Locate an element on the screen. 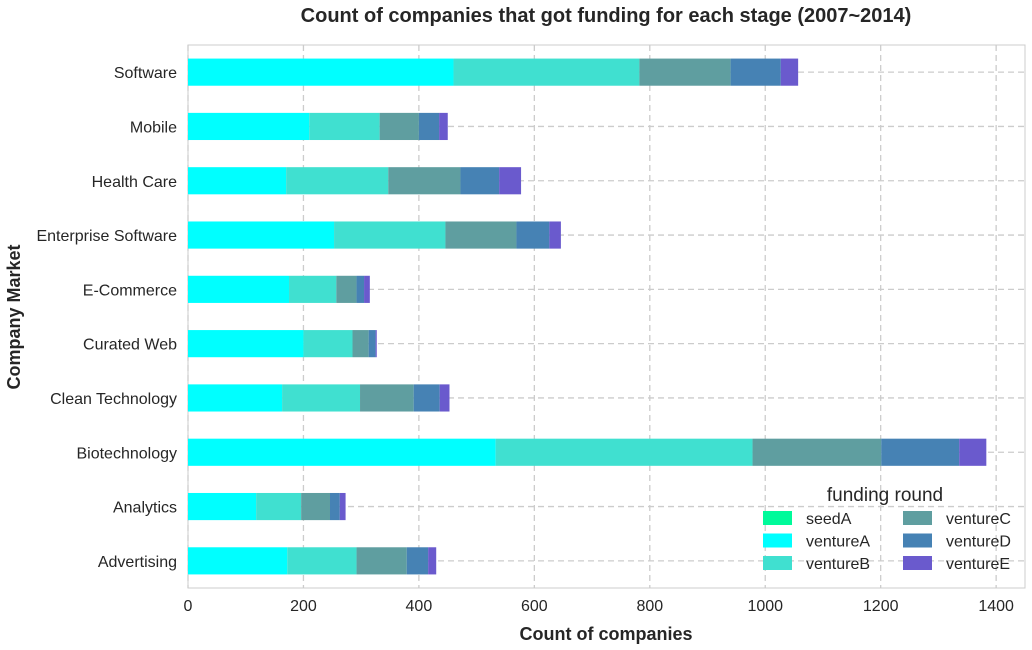 The image size is (1032, 650). legend-label: ventureD is located at coordinates (978, 542).